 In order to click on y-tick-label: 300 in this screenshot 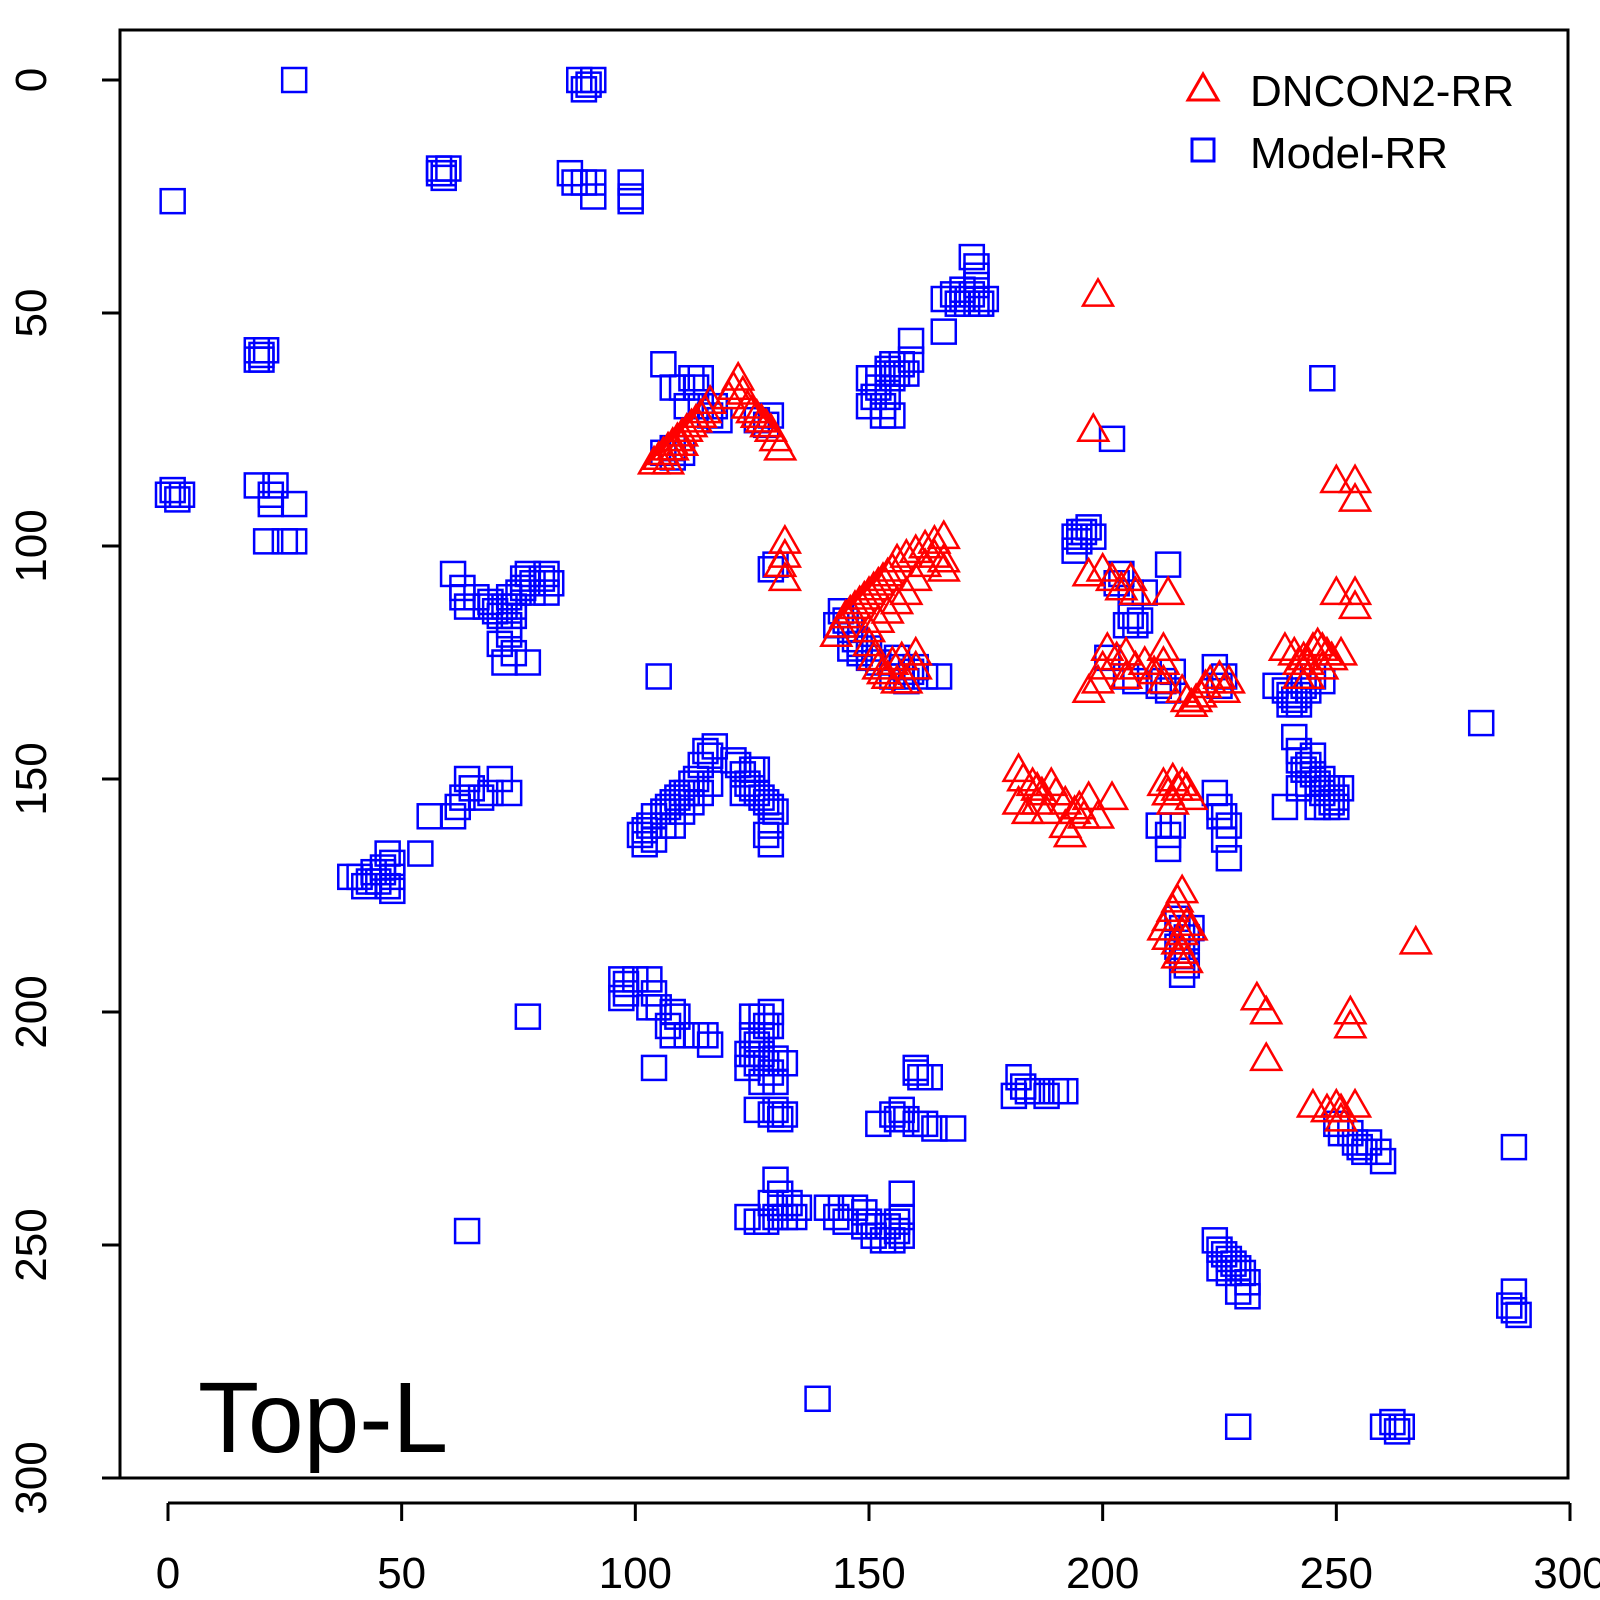, I will do `click(31, 1477)`.